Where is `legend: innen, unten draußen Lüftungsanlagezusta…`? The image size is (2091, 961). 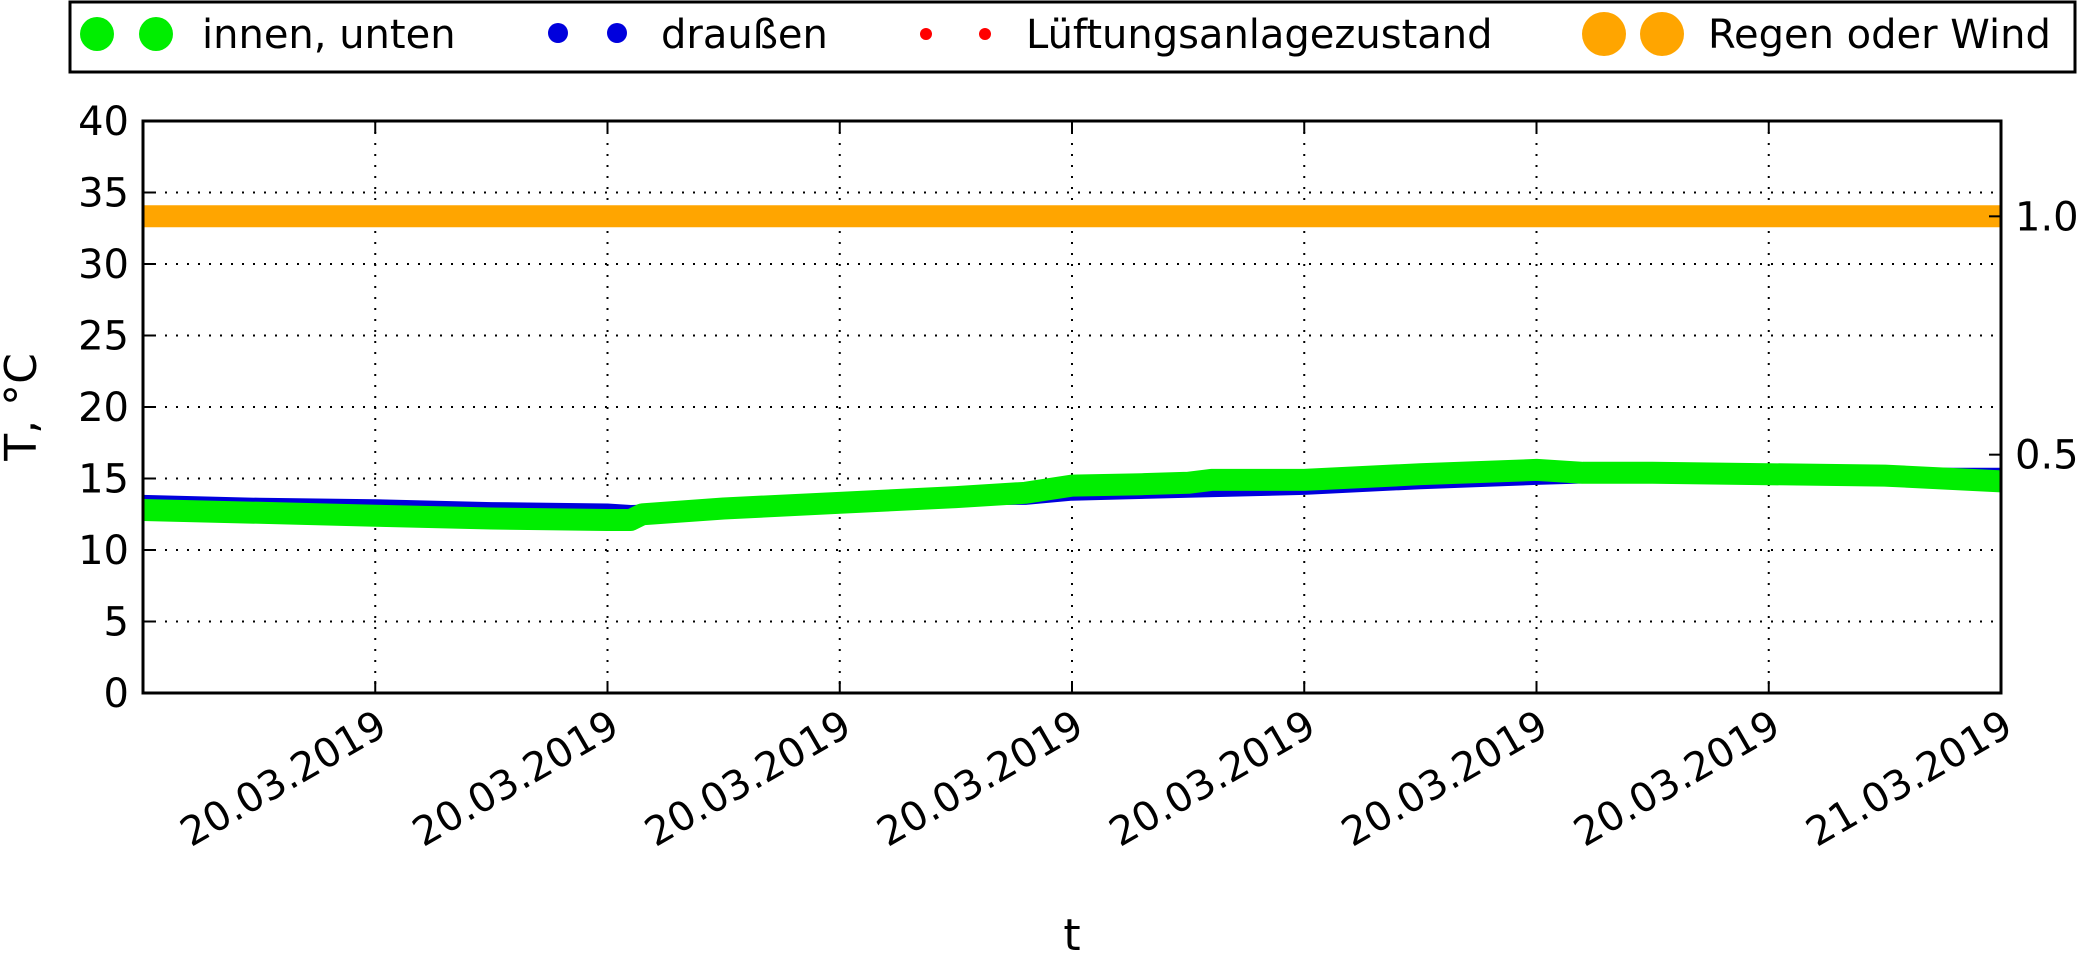
legend: innen, unten draußen Lüftungsanlagezusta… is located at coordinates (1072, 37).